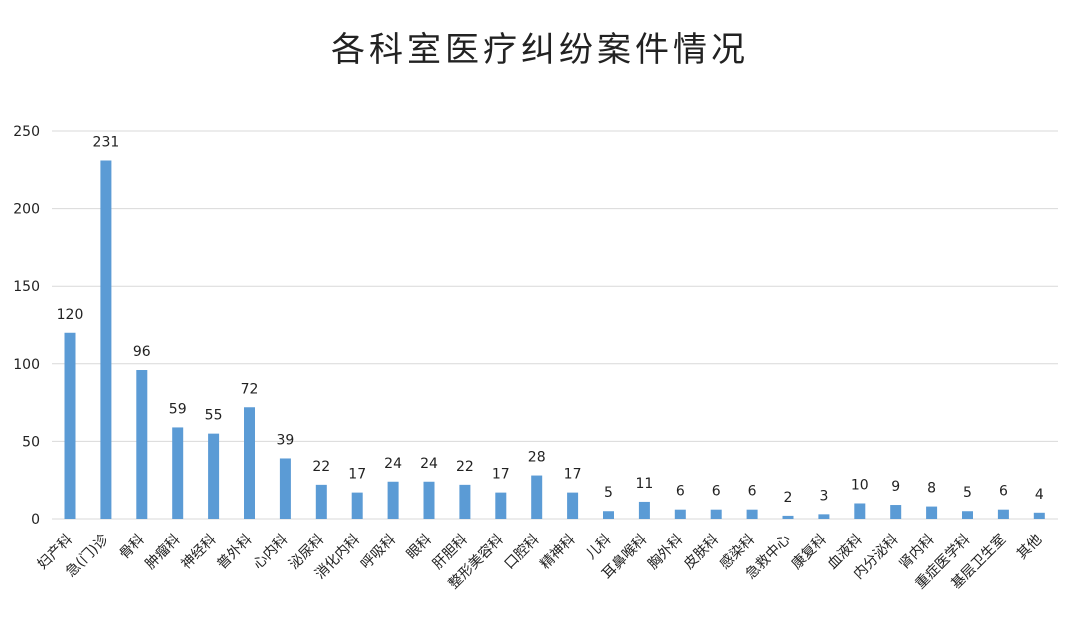 This screenshot has height=626, width=1080. What do you see at coordinates (809, 552) in the screenshot?
I see `category-label: 康复科` at bounding box center [809, 552].